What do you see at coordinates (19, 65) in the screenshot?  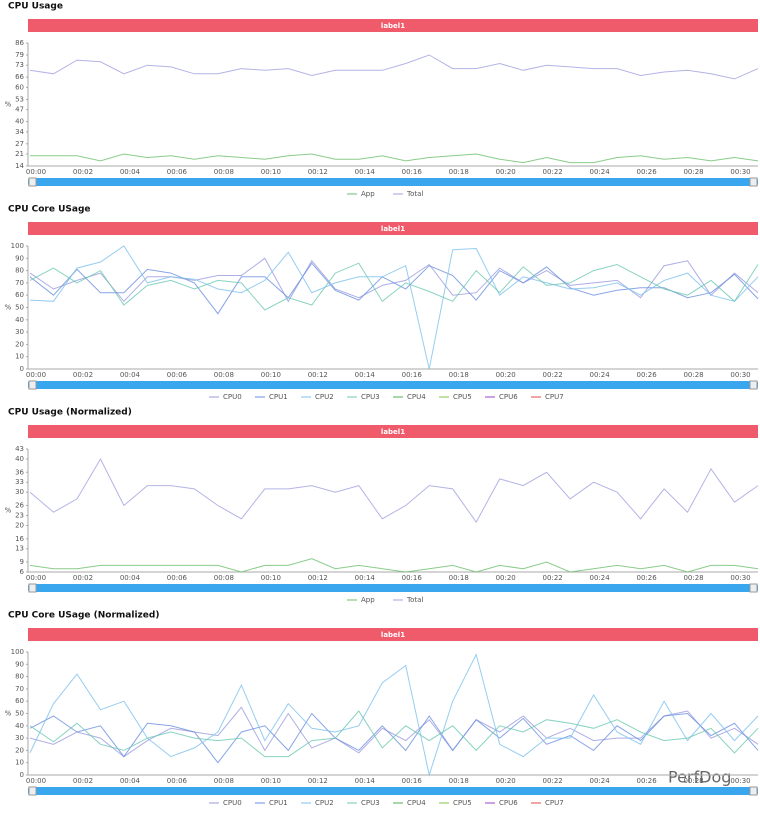 I see `y-tick-label: 73` at bounding box center [19, 65].